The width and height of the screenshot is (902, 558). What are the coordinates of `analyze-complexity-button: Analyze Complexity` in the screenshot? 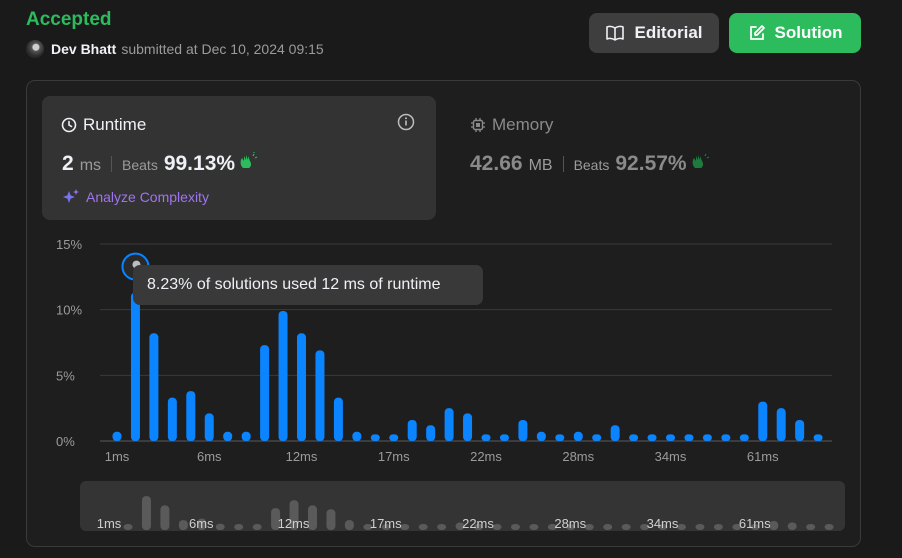 It's located at (135, 197).